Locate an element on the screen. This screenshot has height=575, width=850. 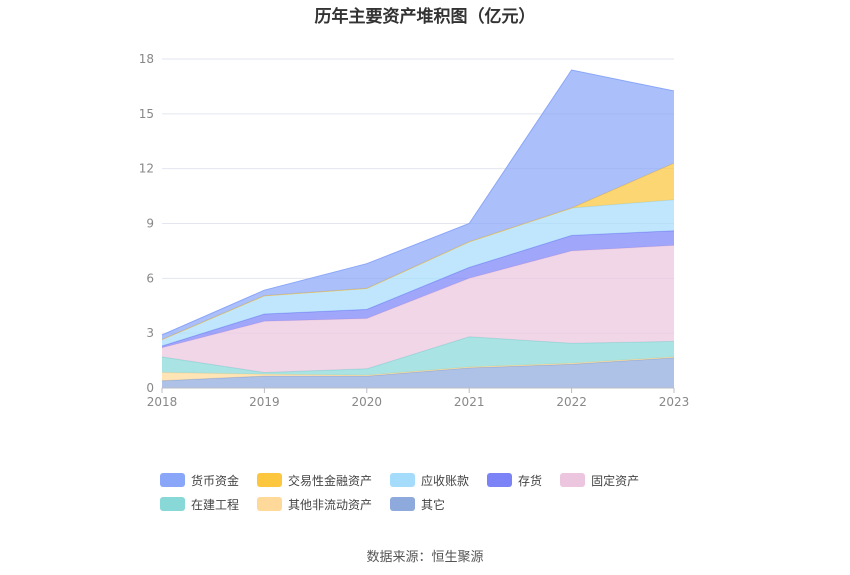
x-tick-label: 2023 is located at coordinates (674, 402).